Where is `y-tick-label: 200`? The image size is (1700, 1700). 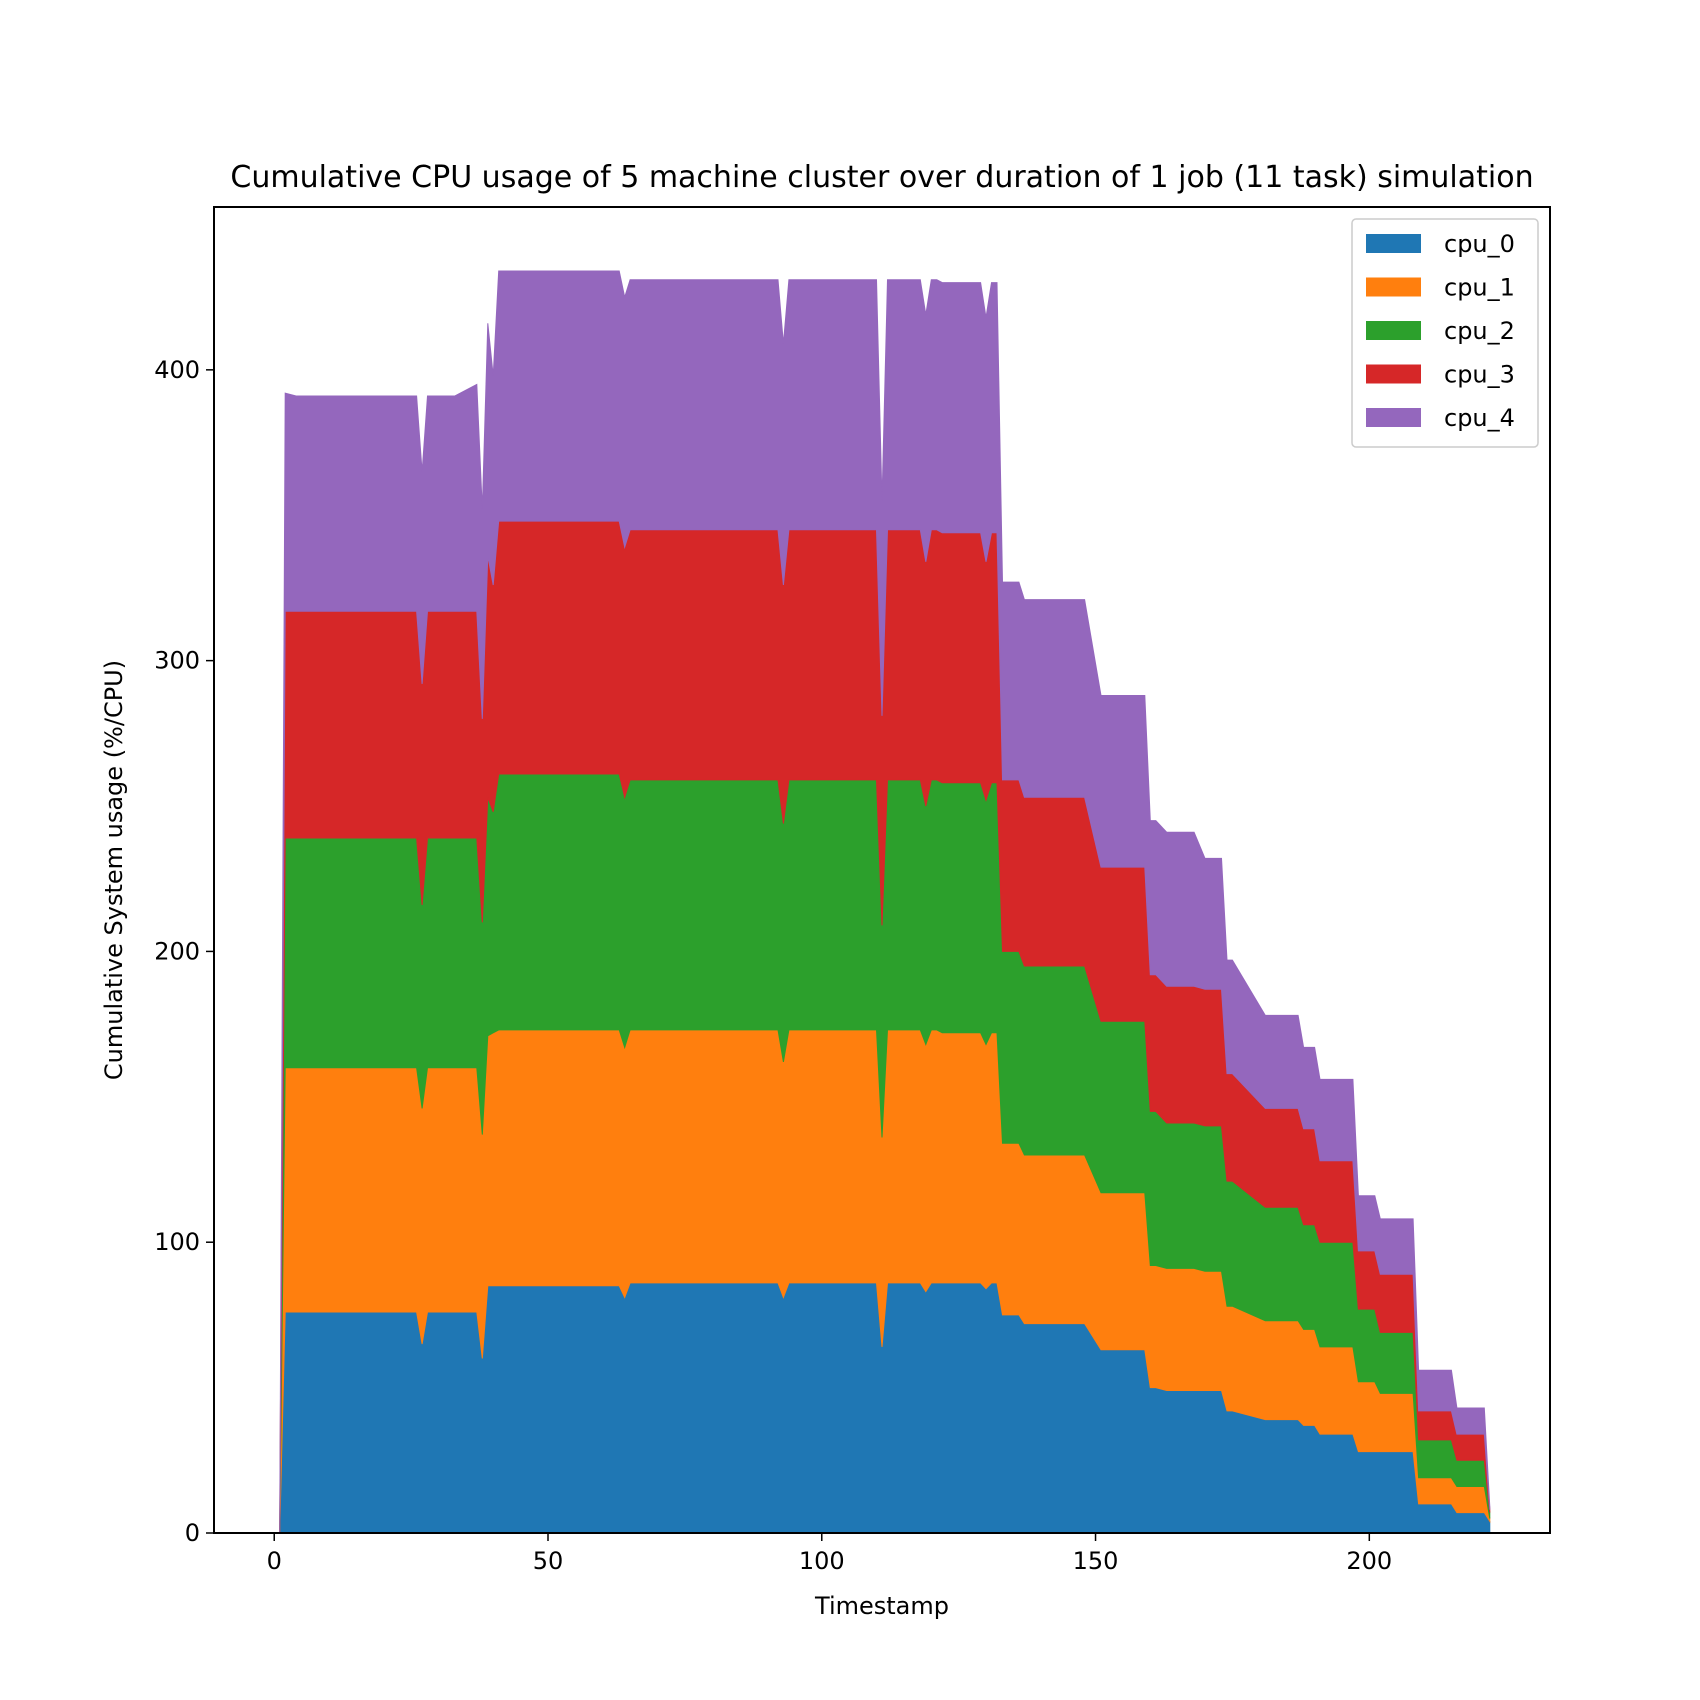 y-tick-label: 200 is located at coordinates (177, 951).